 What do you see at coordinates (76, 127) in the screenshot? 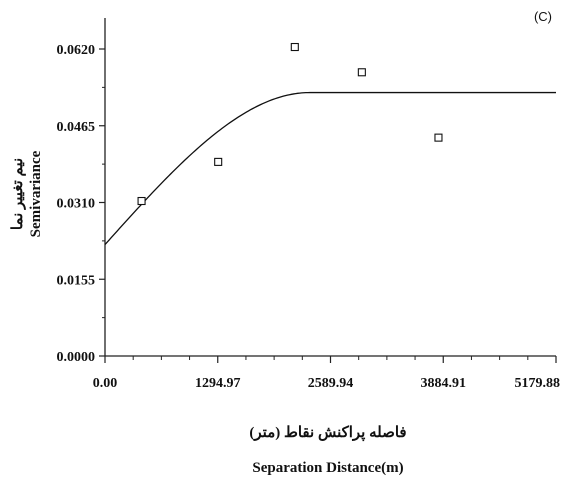
I see `y-tick-label: 0.0465` at bounding box center [76, 127].